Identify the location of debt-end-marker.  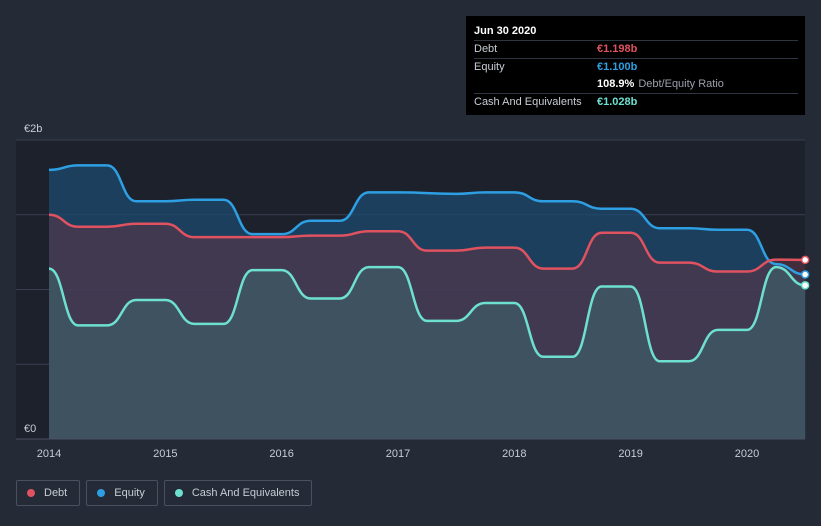
(805, 260).